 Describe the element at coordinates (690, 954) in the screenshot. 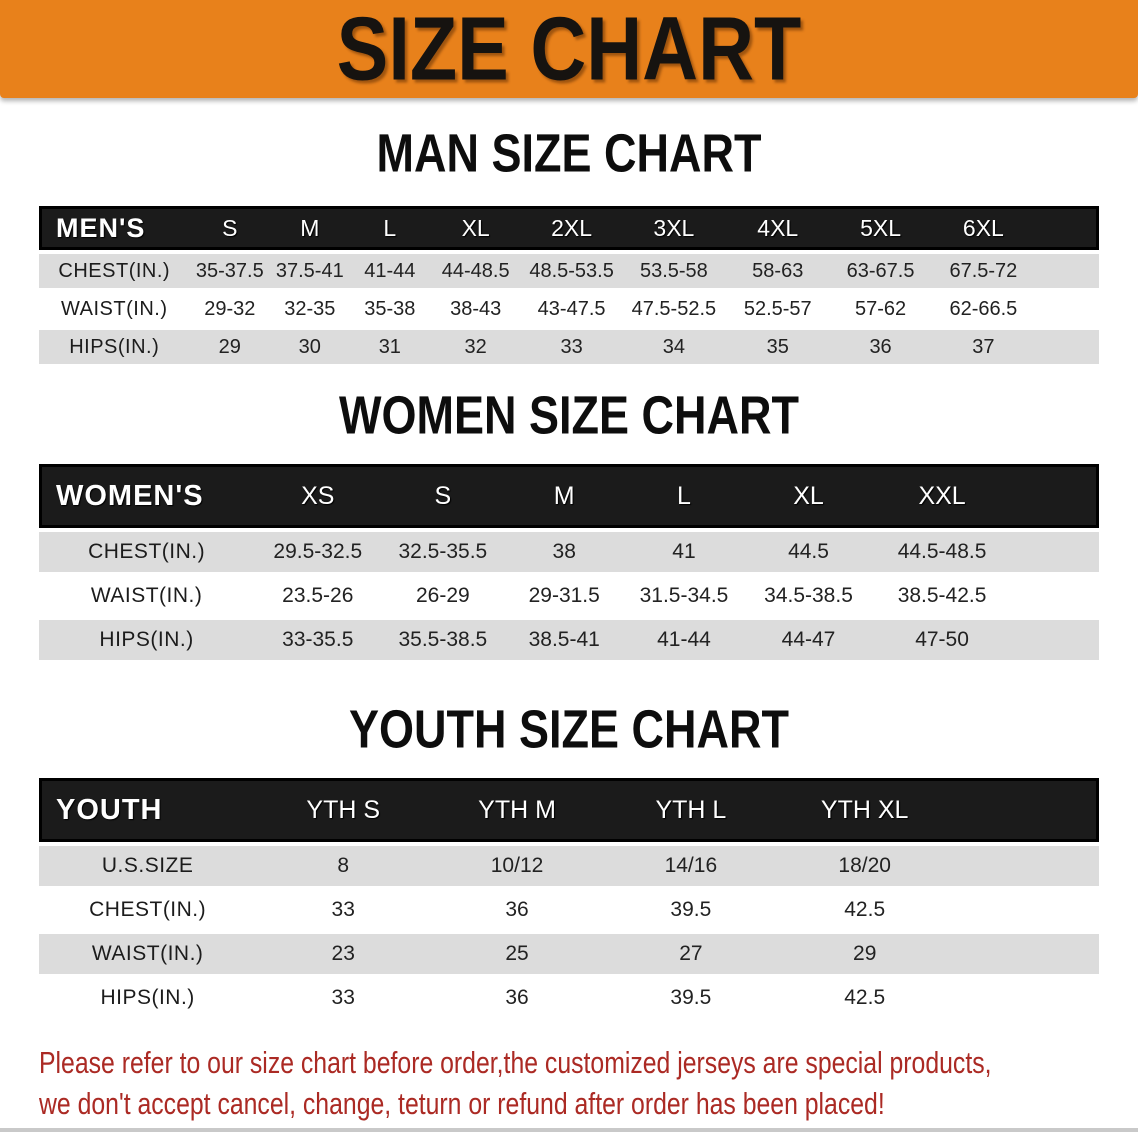

I see `youth-value-cell: 27` at that location.